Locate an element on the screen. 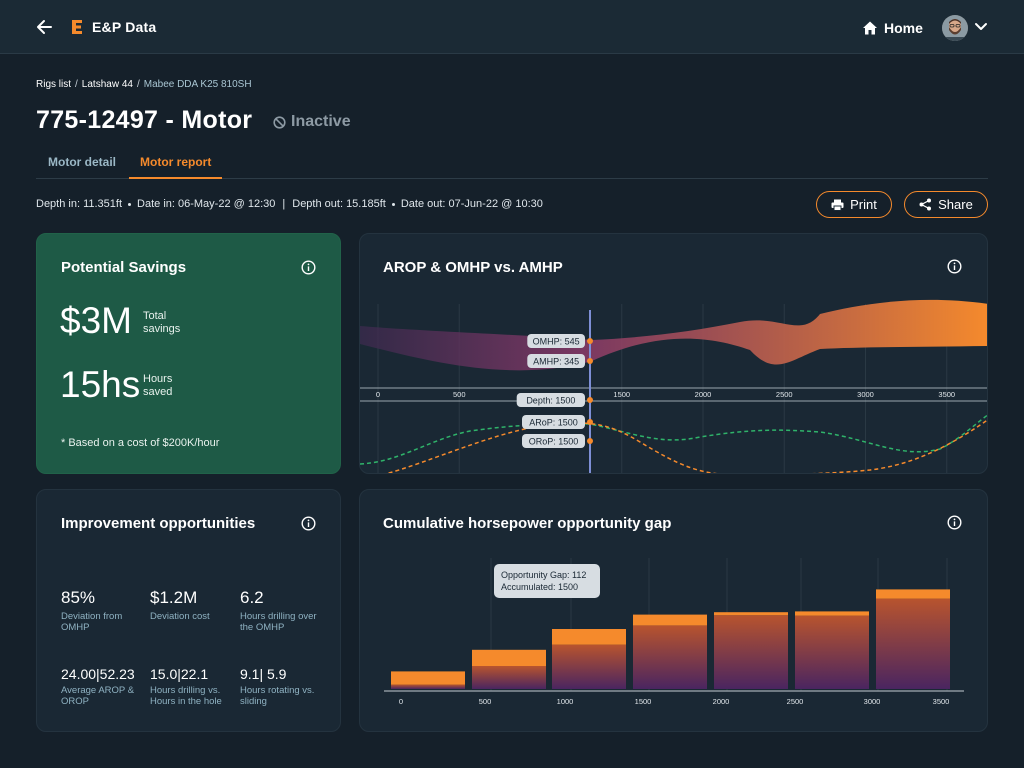 The width and height of the screenshot is (1024, 768). share-button: Share is located at coordinates (946, 204).